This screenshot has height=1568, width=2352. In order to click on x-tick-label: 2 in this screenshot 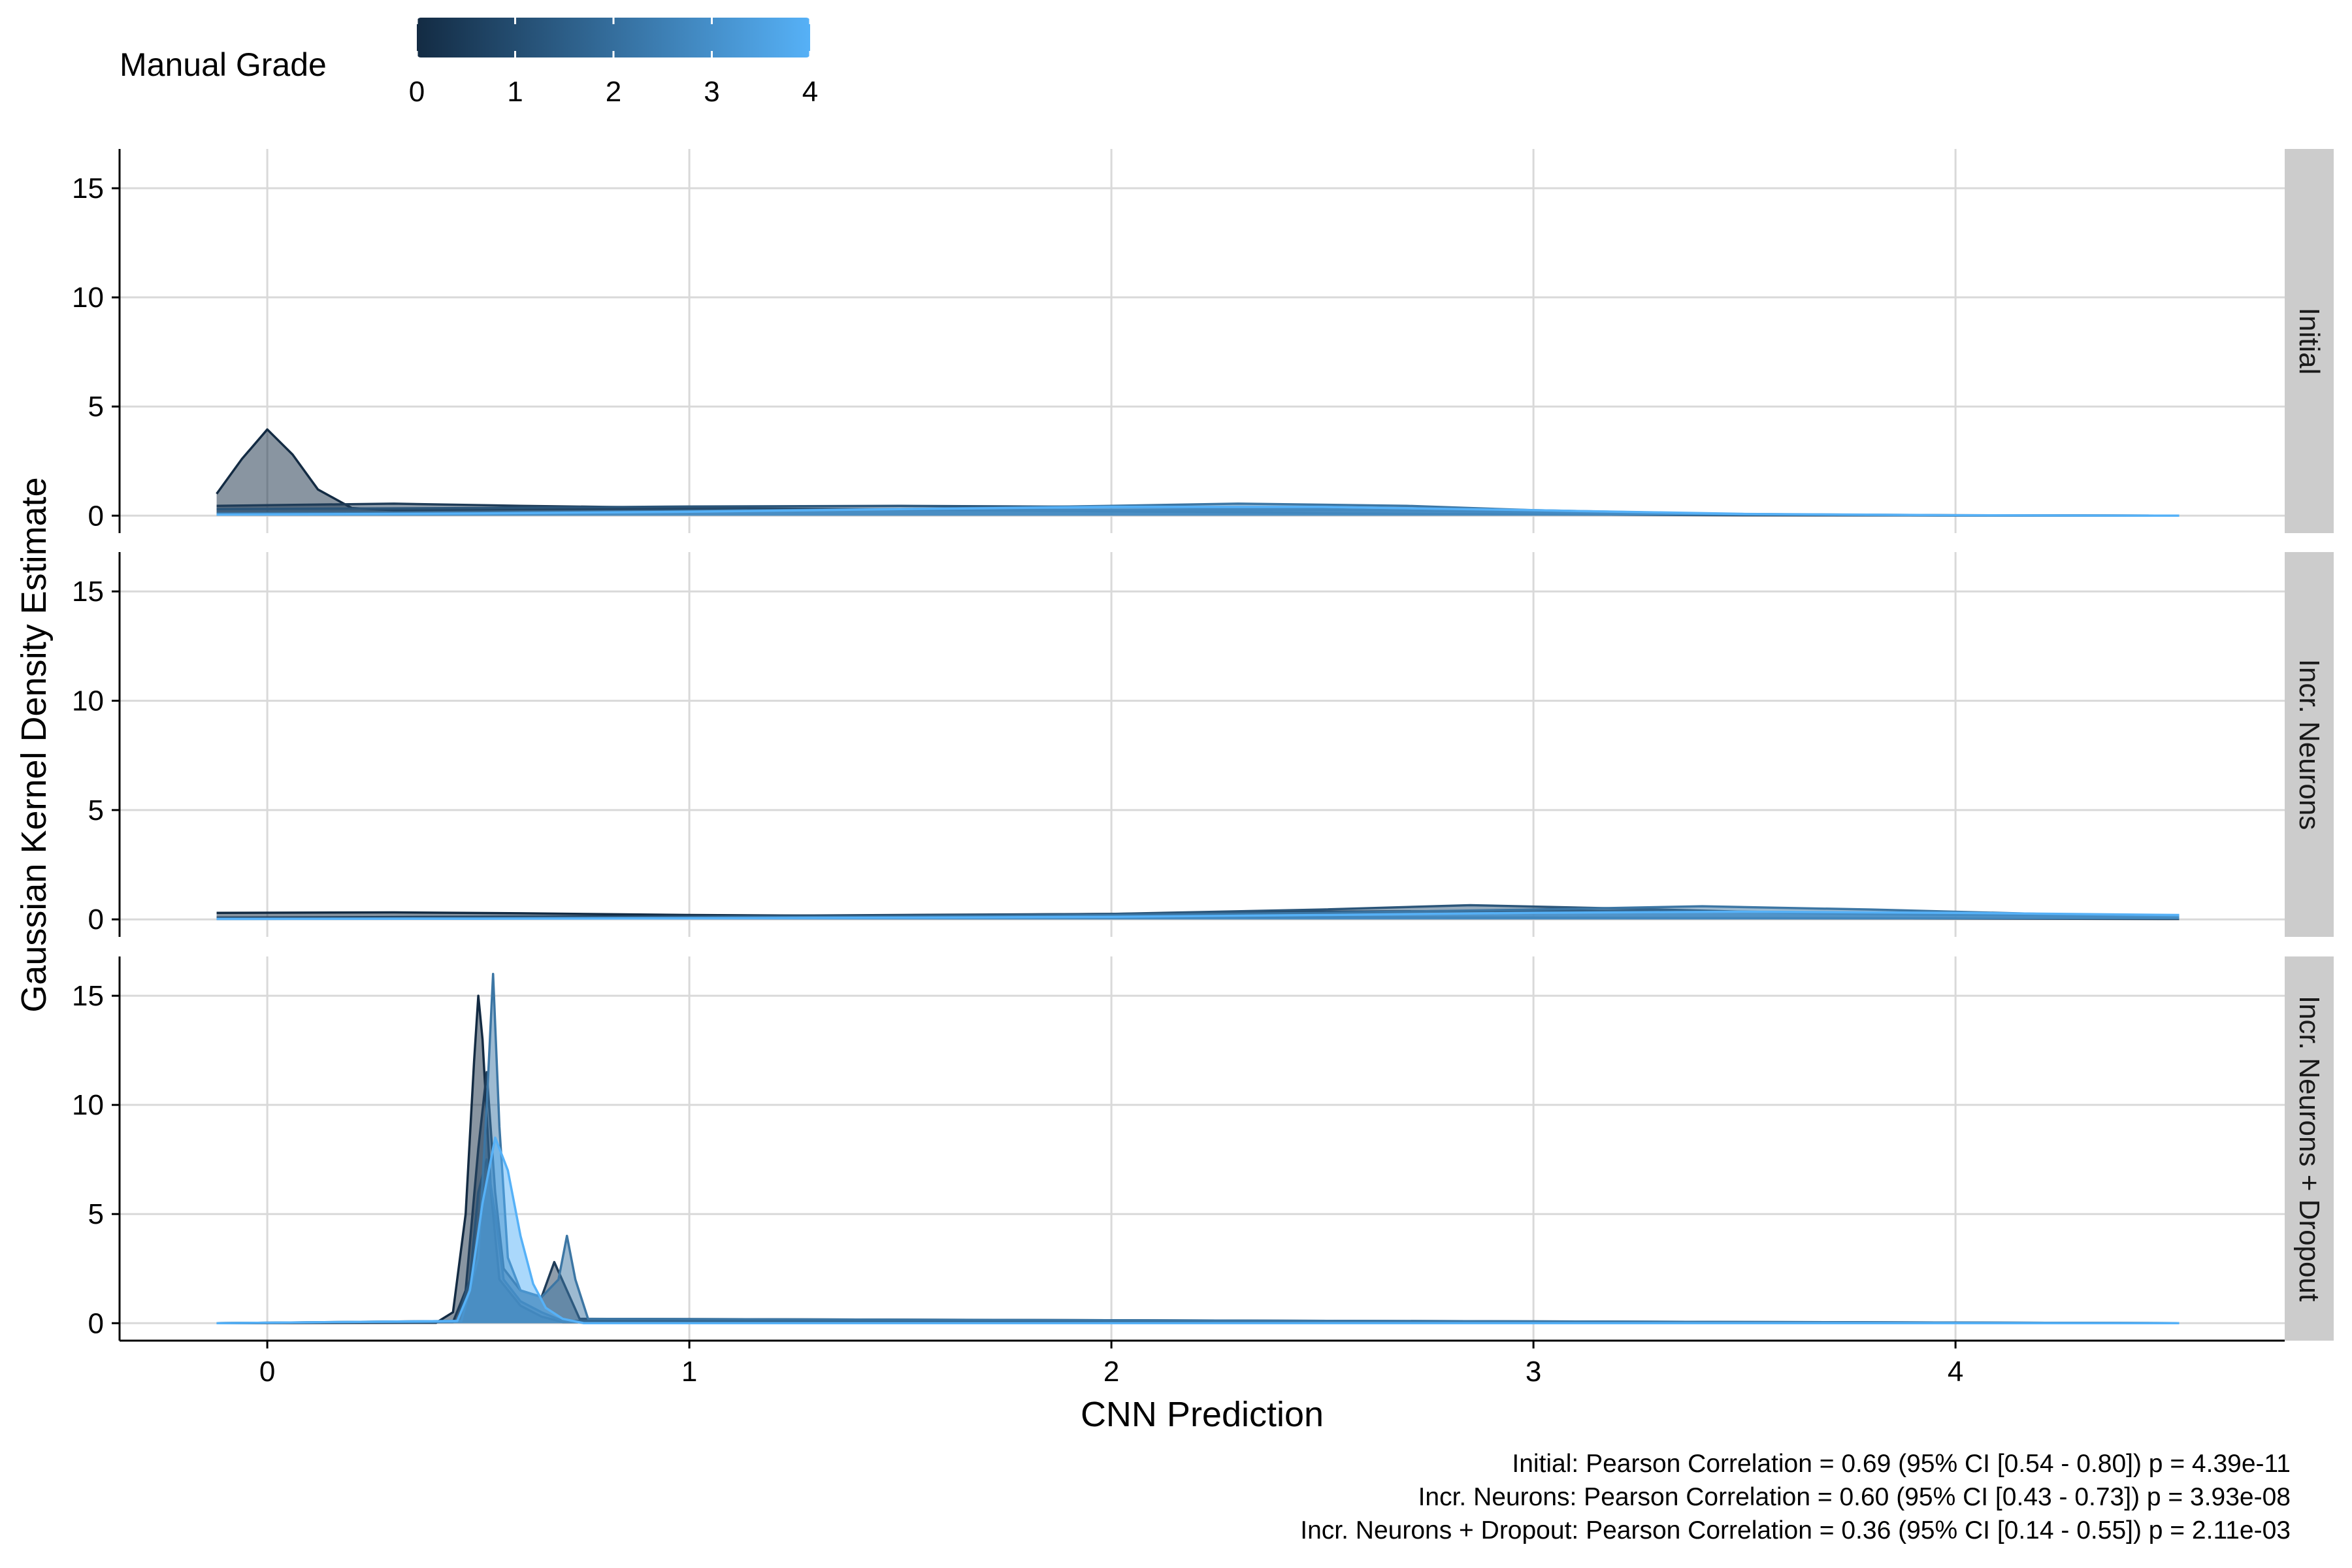, I will do `click(1111, 1372)`.